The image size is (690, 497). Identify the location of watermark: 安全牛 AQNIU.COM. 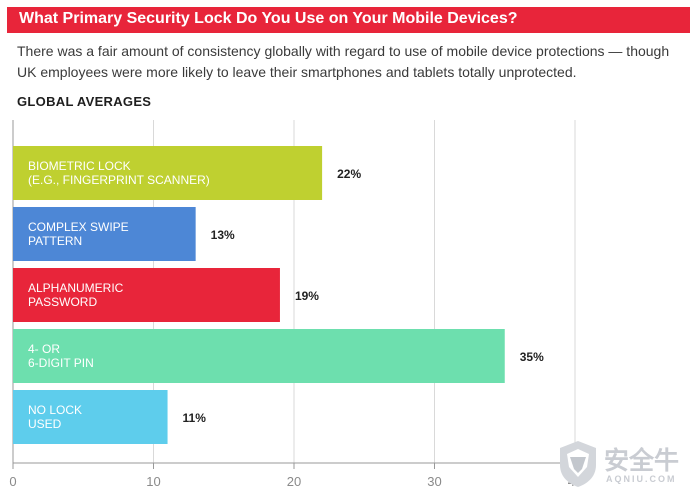
(621, 464).